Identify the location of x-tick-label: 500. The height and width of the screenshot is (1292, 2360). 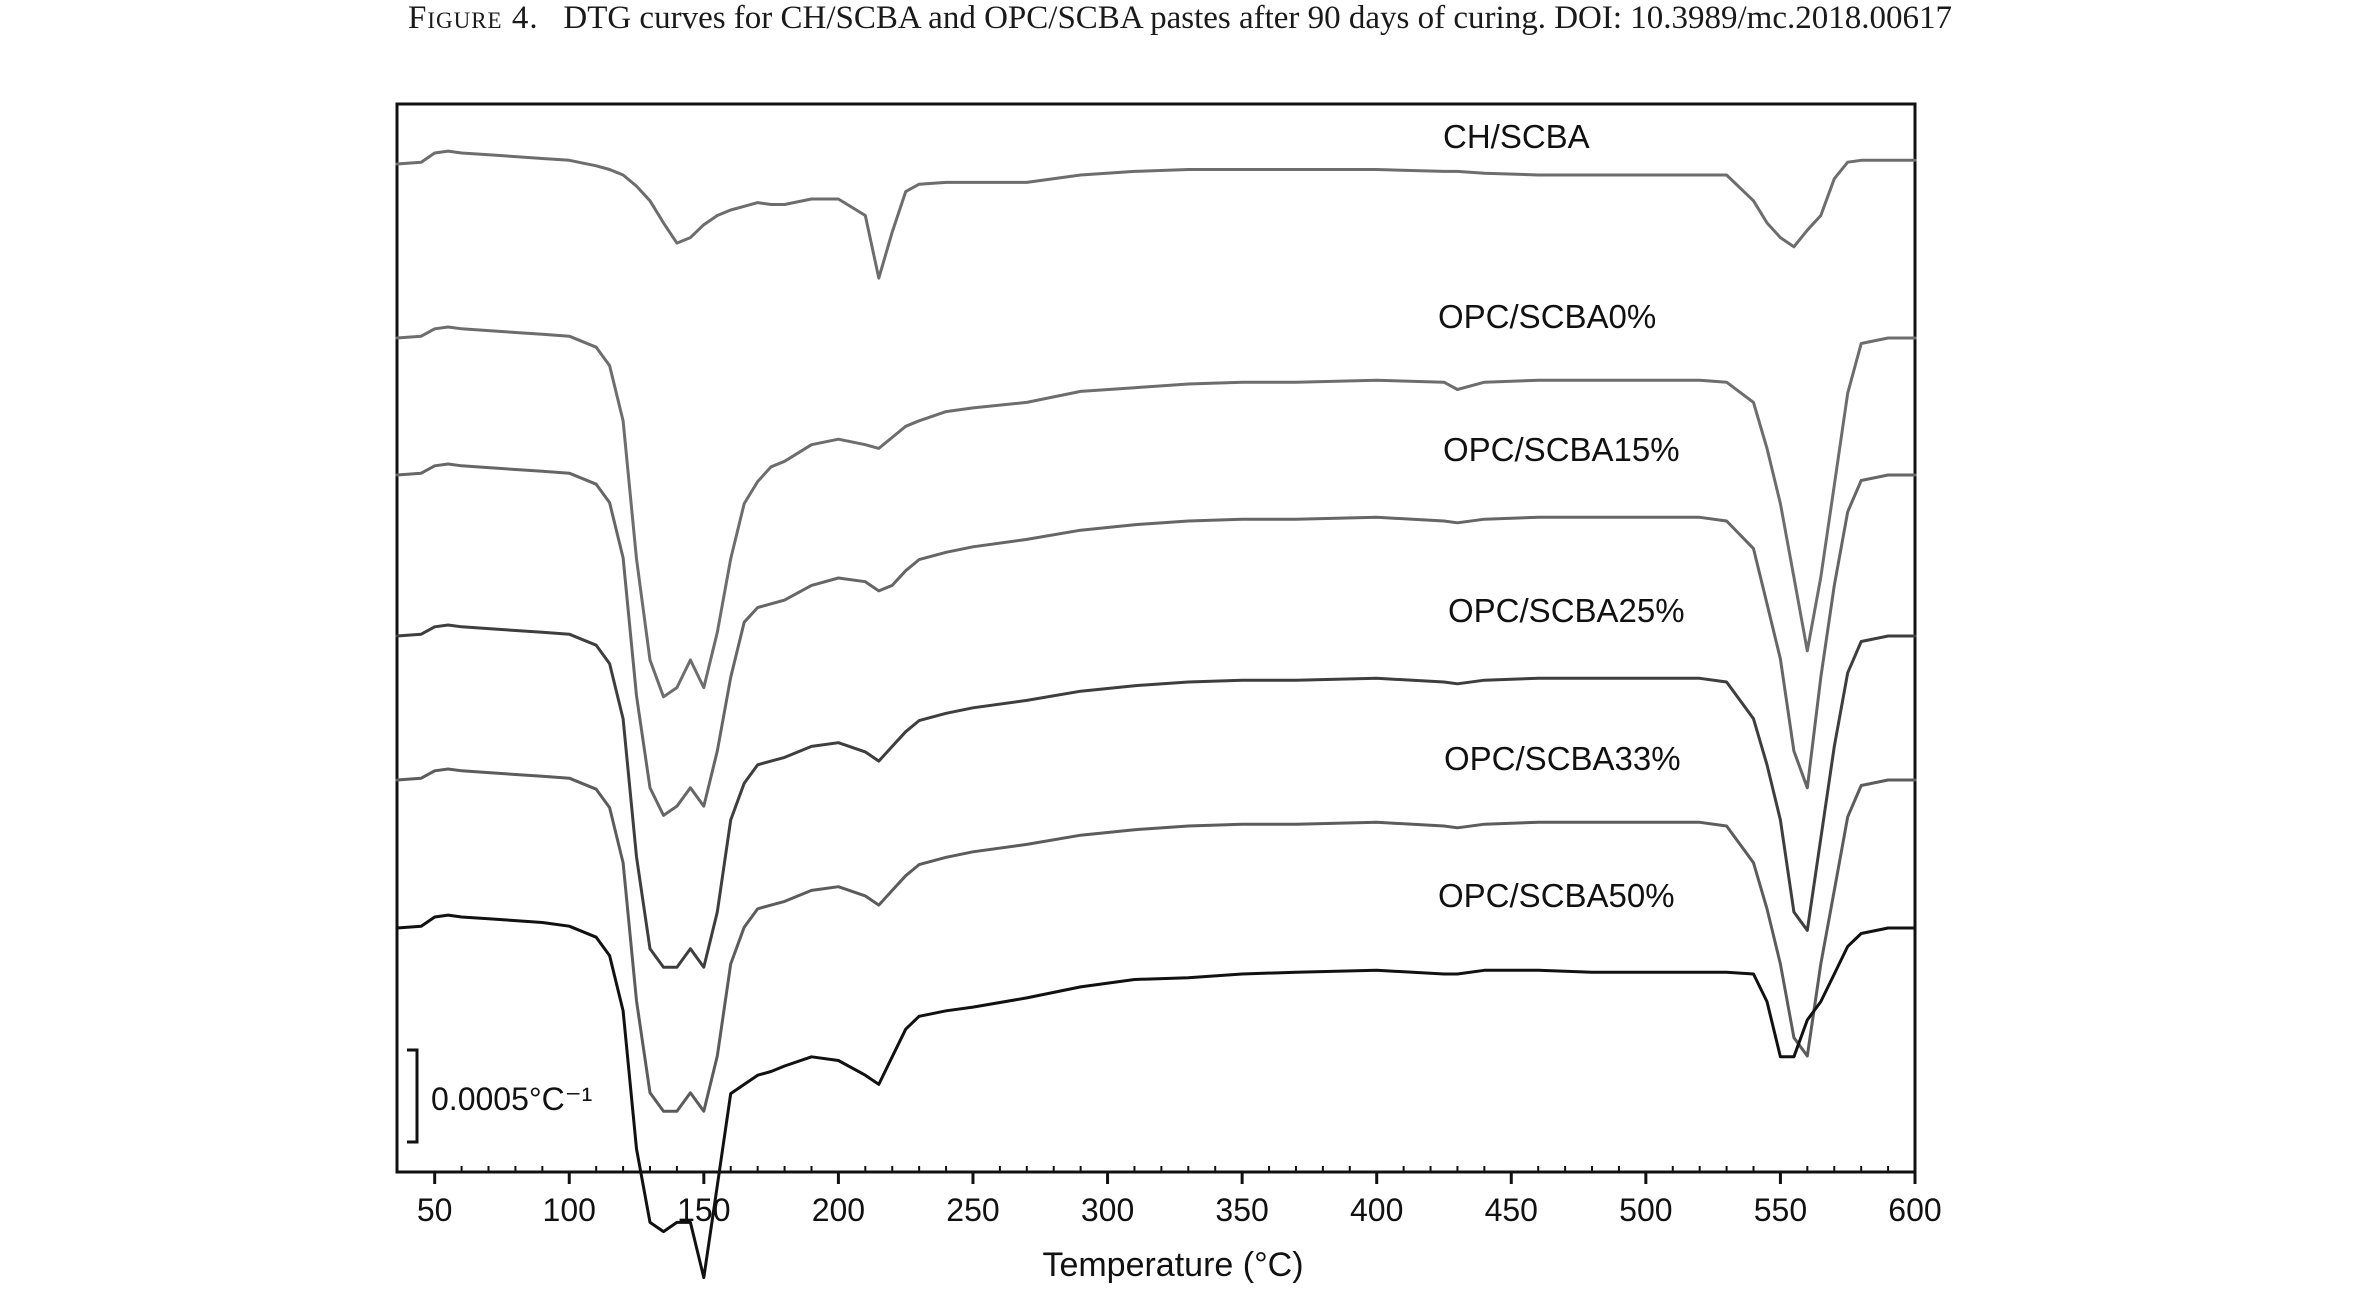
(1645, 1210).